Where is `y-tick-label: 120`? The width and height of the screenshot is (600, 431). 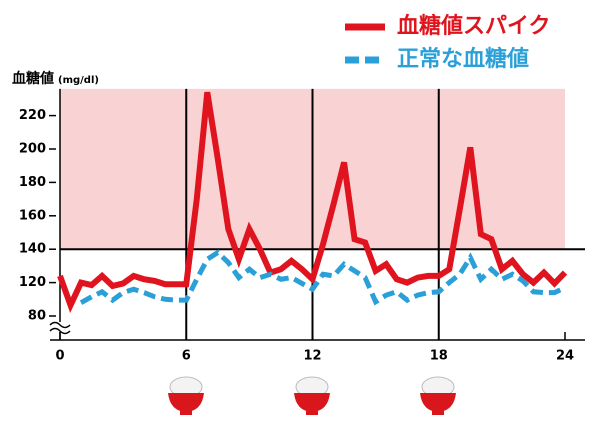
y-tick-label: 120 is located at coordinates (32, 282).